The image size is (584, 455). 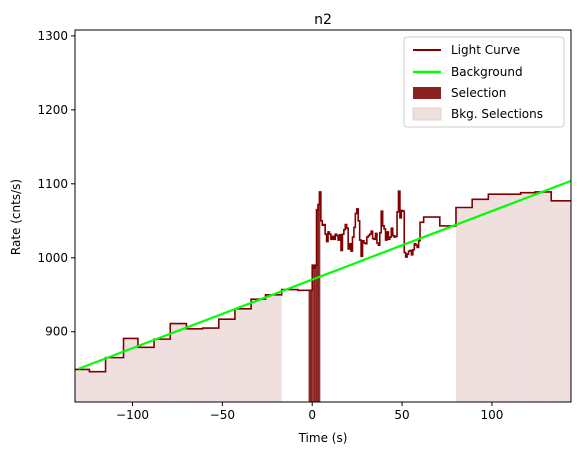 I want to click on y-tick-label: 1100, so click(x=52, y=184).